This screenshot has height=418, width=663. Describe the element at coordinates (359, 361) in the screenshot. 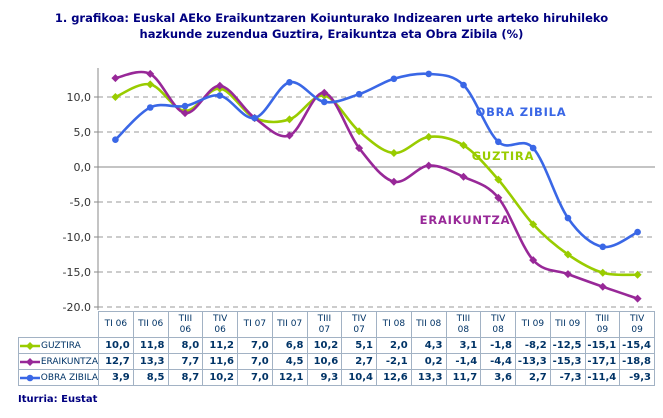

I see `table-value-cell: 2,7` at that location.